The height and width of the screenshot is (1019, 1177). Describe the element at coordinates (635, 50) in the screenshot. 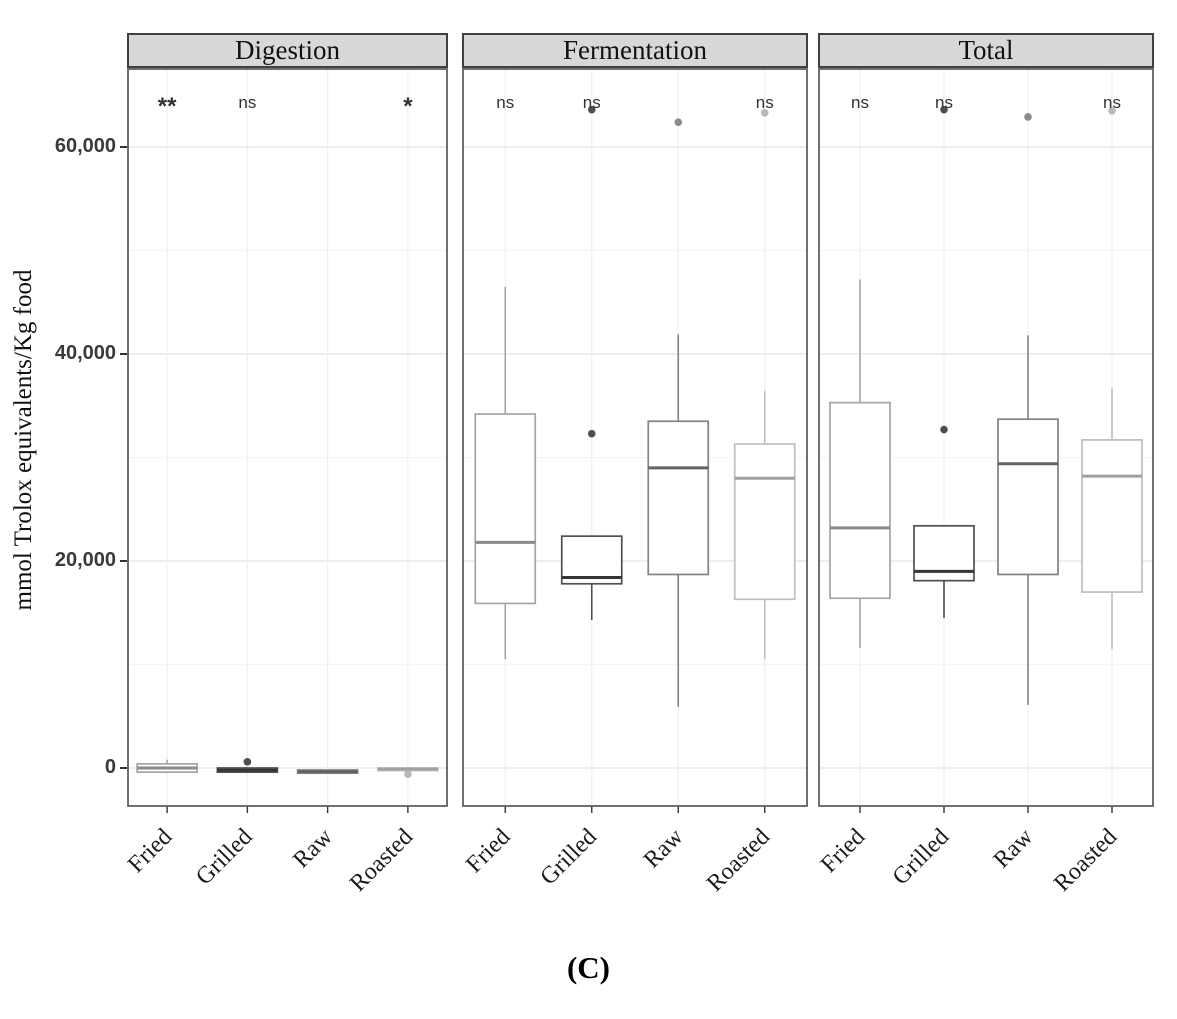

I see `panel-strip-fermentation: Fermentation` at that location.